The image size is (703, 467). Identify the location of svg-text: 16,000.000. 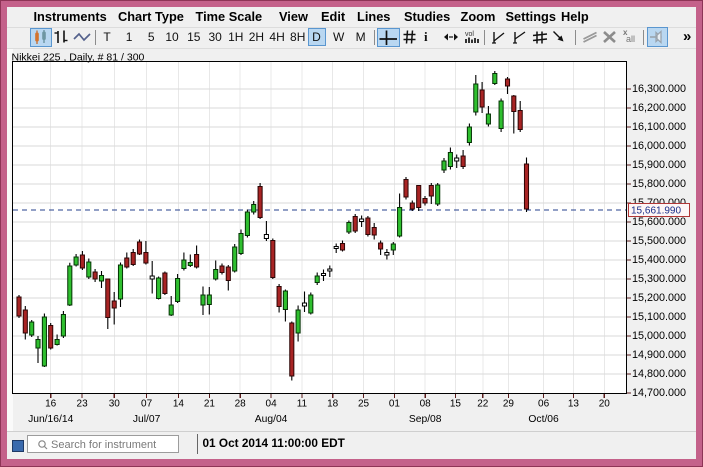
(659, 146).